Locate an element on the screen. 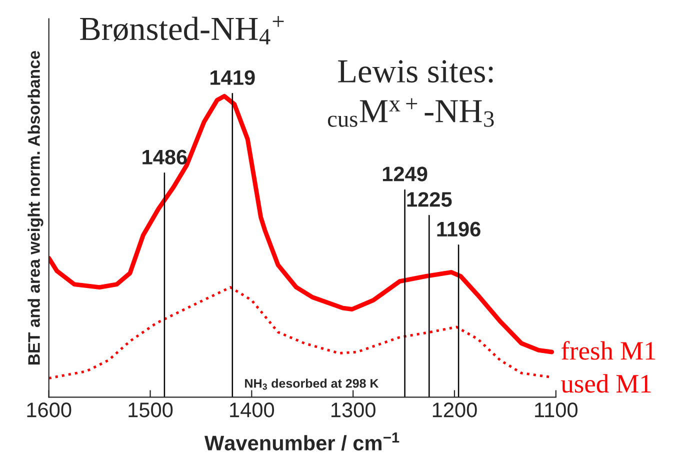 The width and height of the screenshot is (688, 470). y-axis-title: BET and area weight norm. Absorbance is located at coordinates (36, 207).